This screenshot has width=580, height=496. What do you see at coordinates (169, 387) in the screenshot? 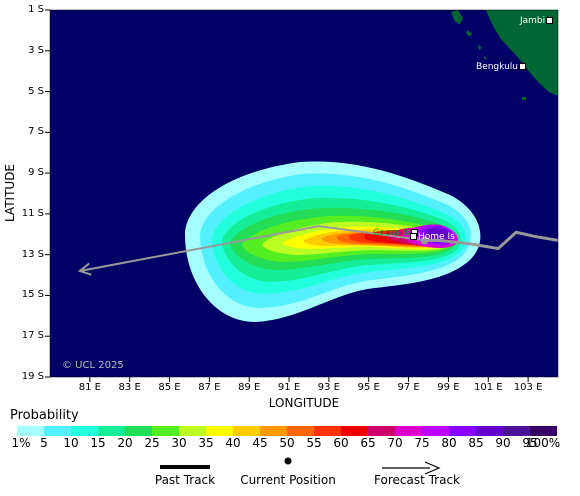
I see `x-tick-label: 85 E` at bounding box center [169, 387].